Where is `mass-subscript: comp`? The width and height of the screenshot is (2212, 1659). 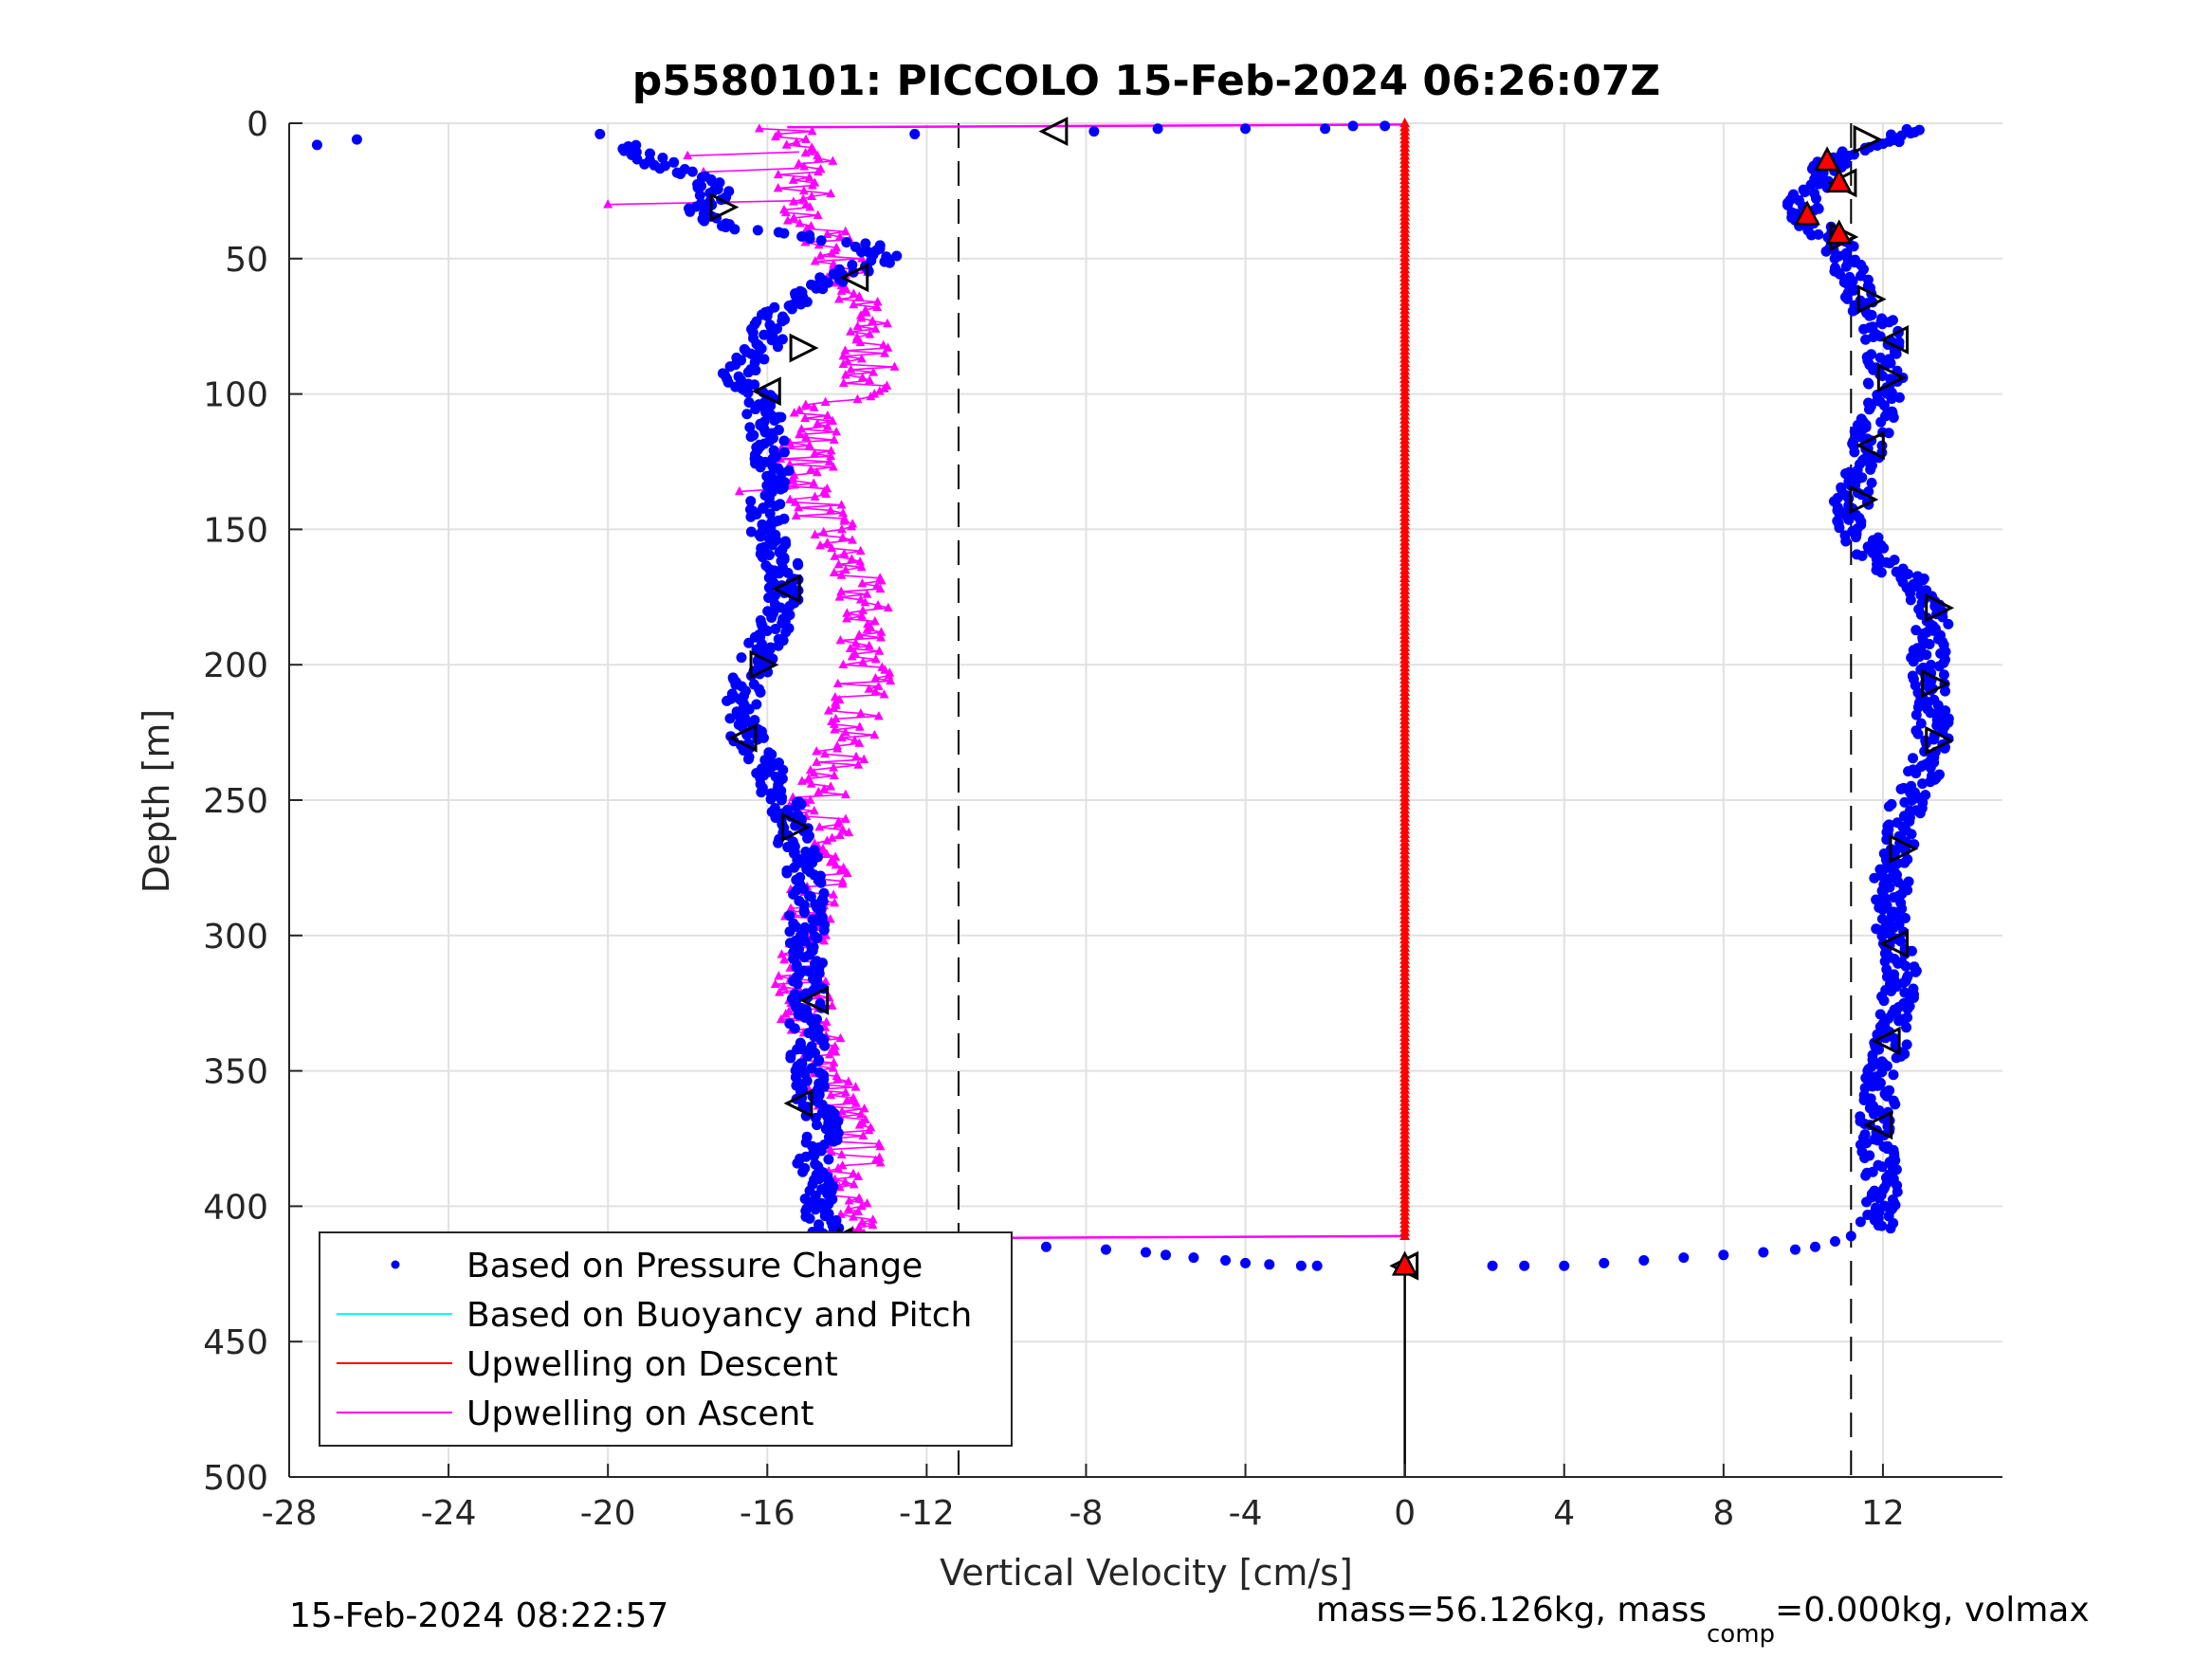
mass-subscript: comp is located at coordinates (1741, 1634).